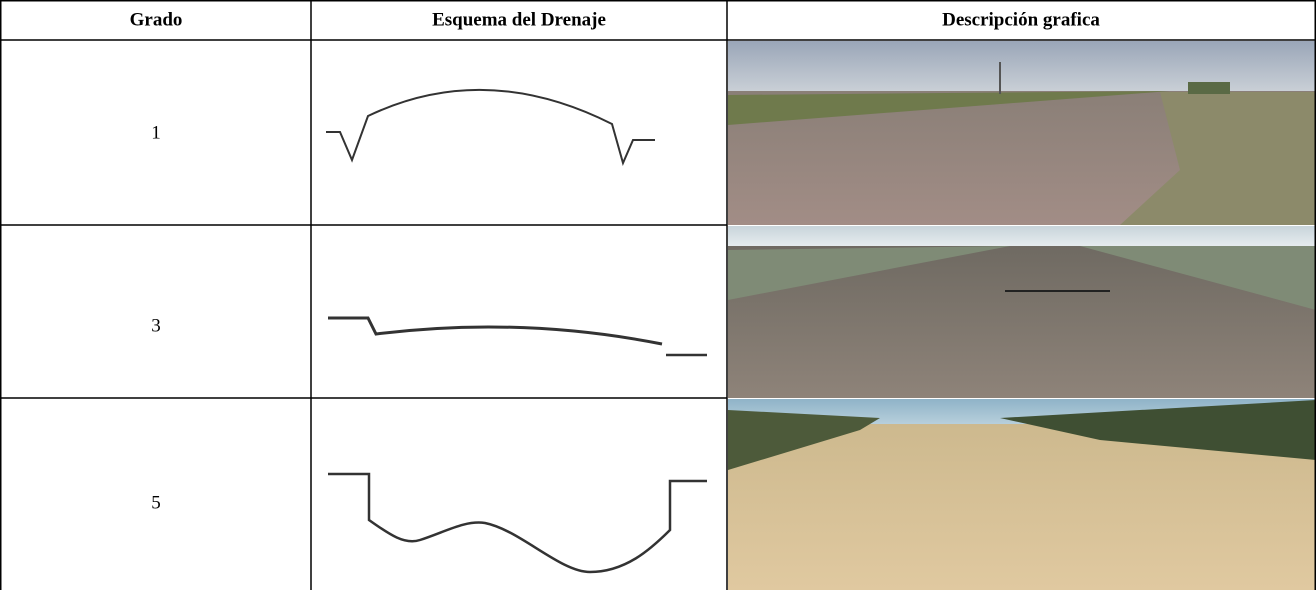 The width and height of the screenshot is (1316, 590). What do you see at coordinates (156, 132) in the screenshot?
I see `grade-cell: 1` at bounding box center [156, 132].